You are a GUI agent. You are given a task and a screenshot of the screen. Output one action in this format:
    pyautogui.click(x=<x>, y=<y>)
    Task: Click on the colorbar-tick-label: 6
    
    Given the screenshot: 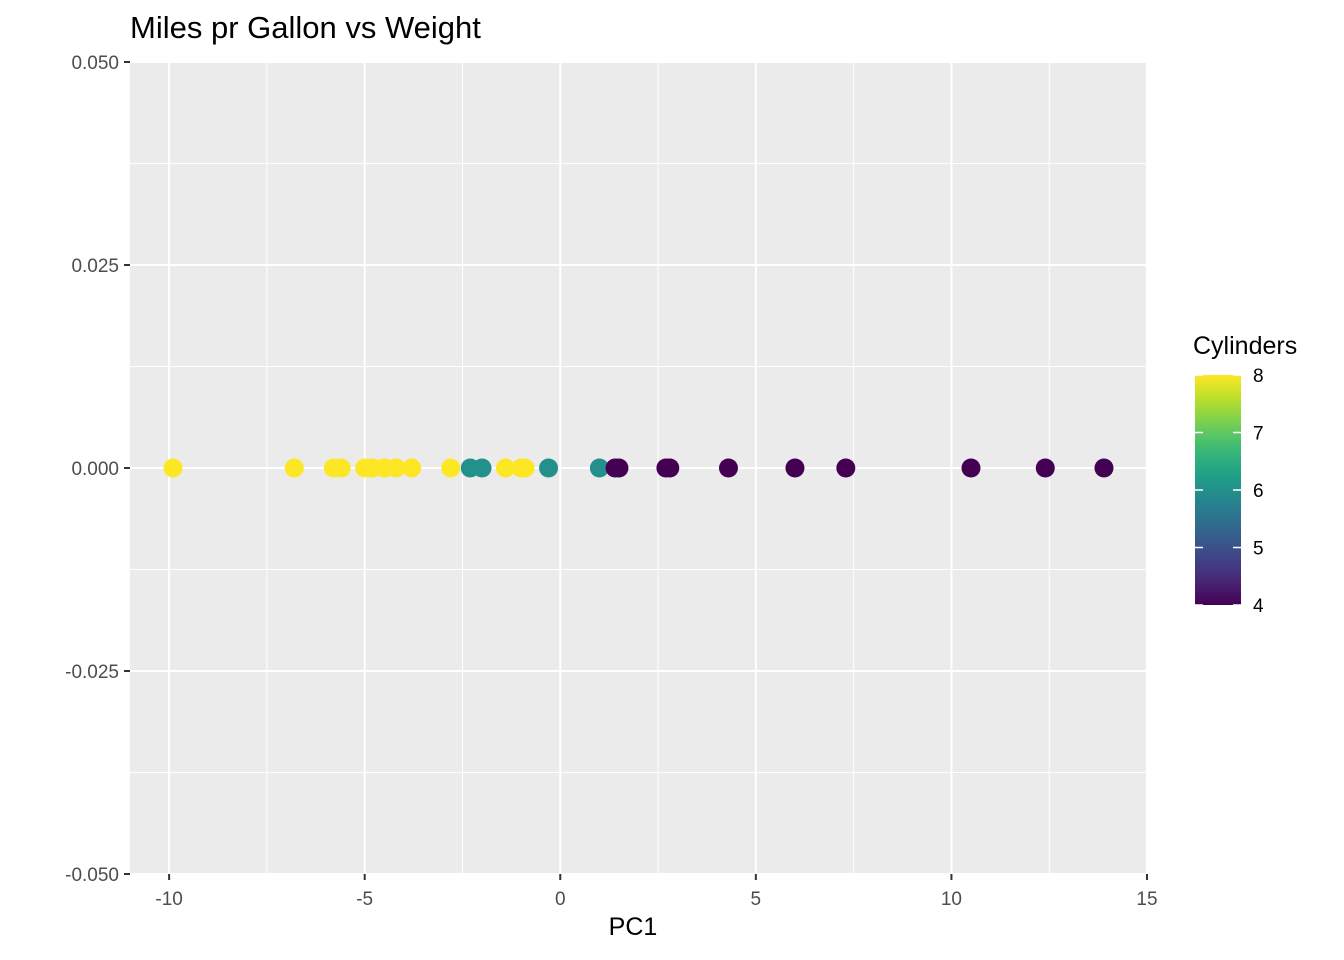 What is the action you would take?
    pyautogui.click(x=1258, y=491)
    